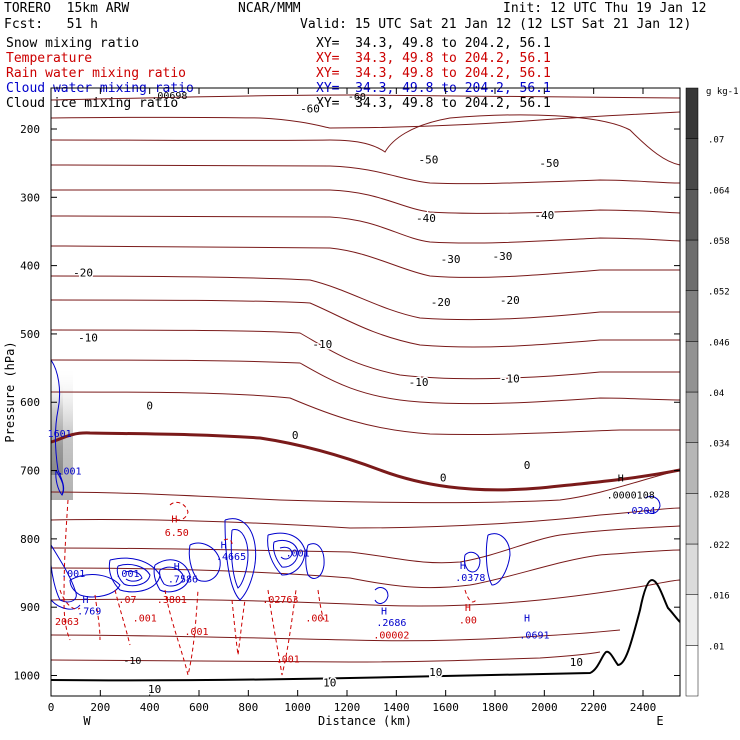 This screenshot has height=740, width=740. What do you see at coordinates (177, 533) in the screenshot?
I see `contour-annotation: 6.50` at bounding box center [177, 533].